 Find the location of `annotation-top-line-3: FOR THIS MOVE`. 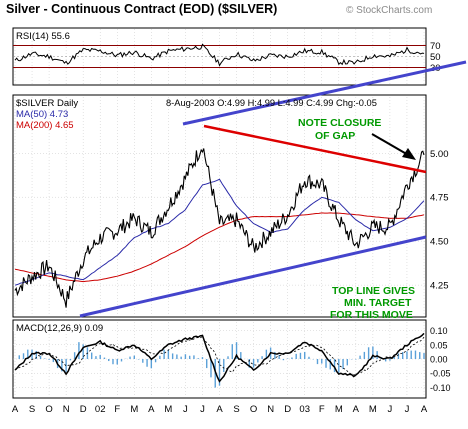

annotation-top-line-3: FOR THIS MOVE is located at coordinates (371, 315).